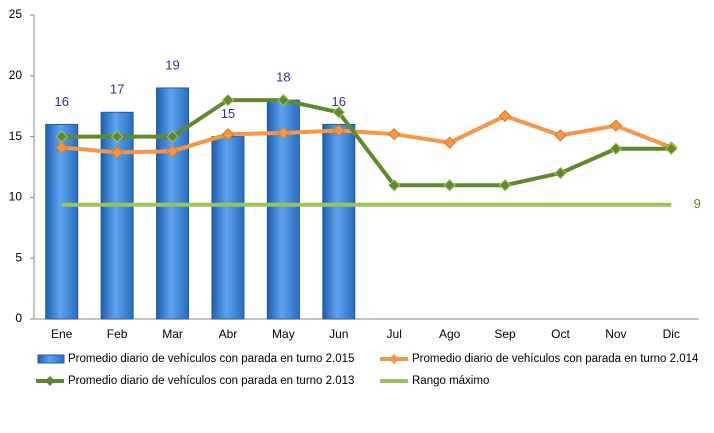 The image size is (714, 433). I want to click on x-tick-label: May, so click(283, 334).